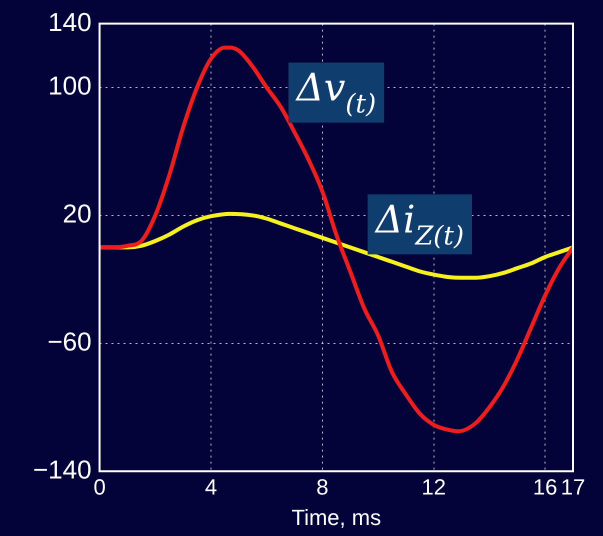 The height and width of the screenshot is (536, 603). Describe the element at coordinates (322, 487) in the screenshot. I see `x-tick-label: 8` at that location.